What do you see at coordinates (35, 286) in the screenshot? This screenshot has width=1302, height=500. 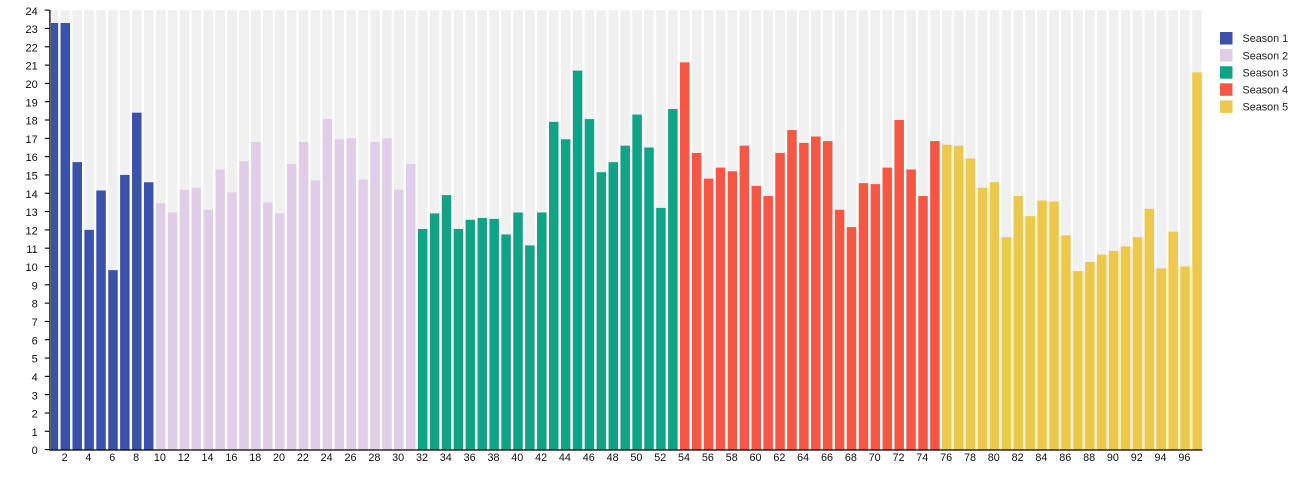 I see `svg-text: 9` at bounding box center [35, 286].